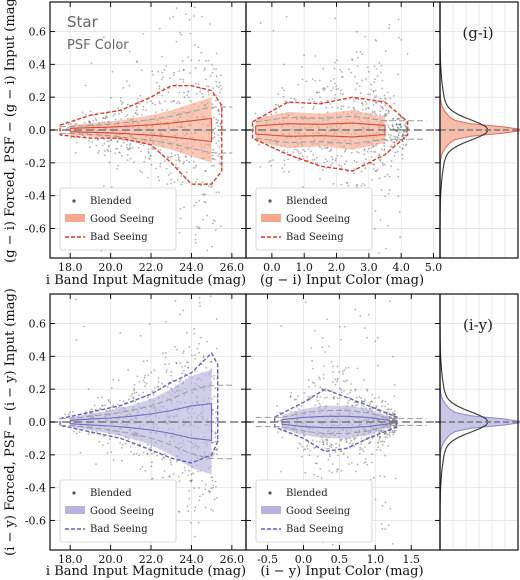  What do you see at coordinates (141, 130) in the screenshot?
I see `good-seeing-core` at bounding box center [141, 130].